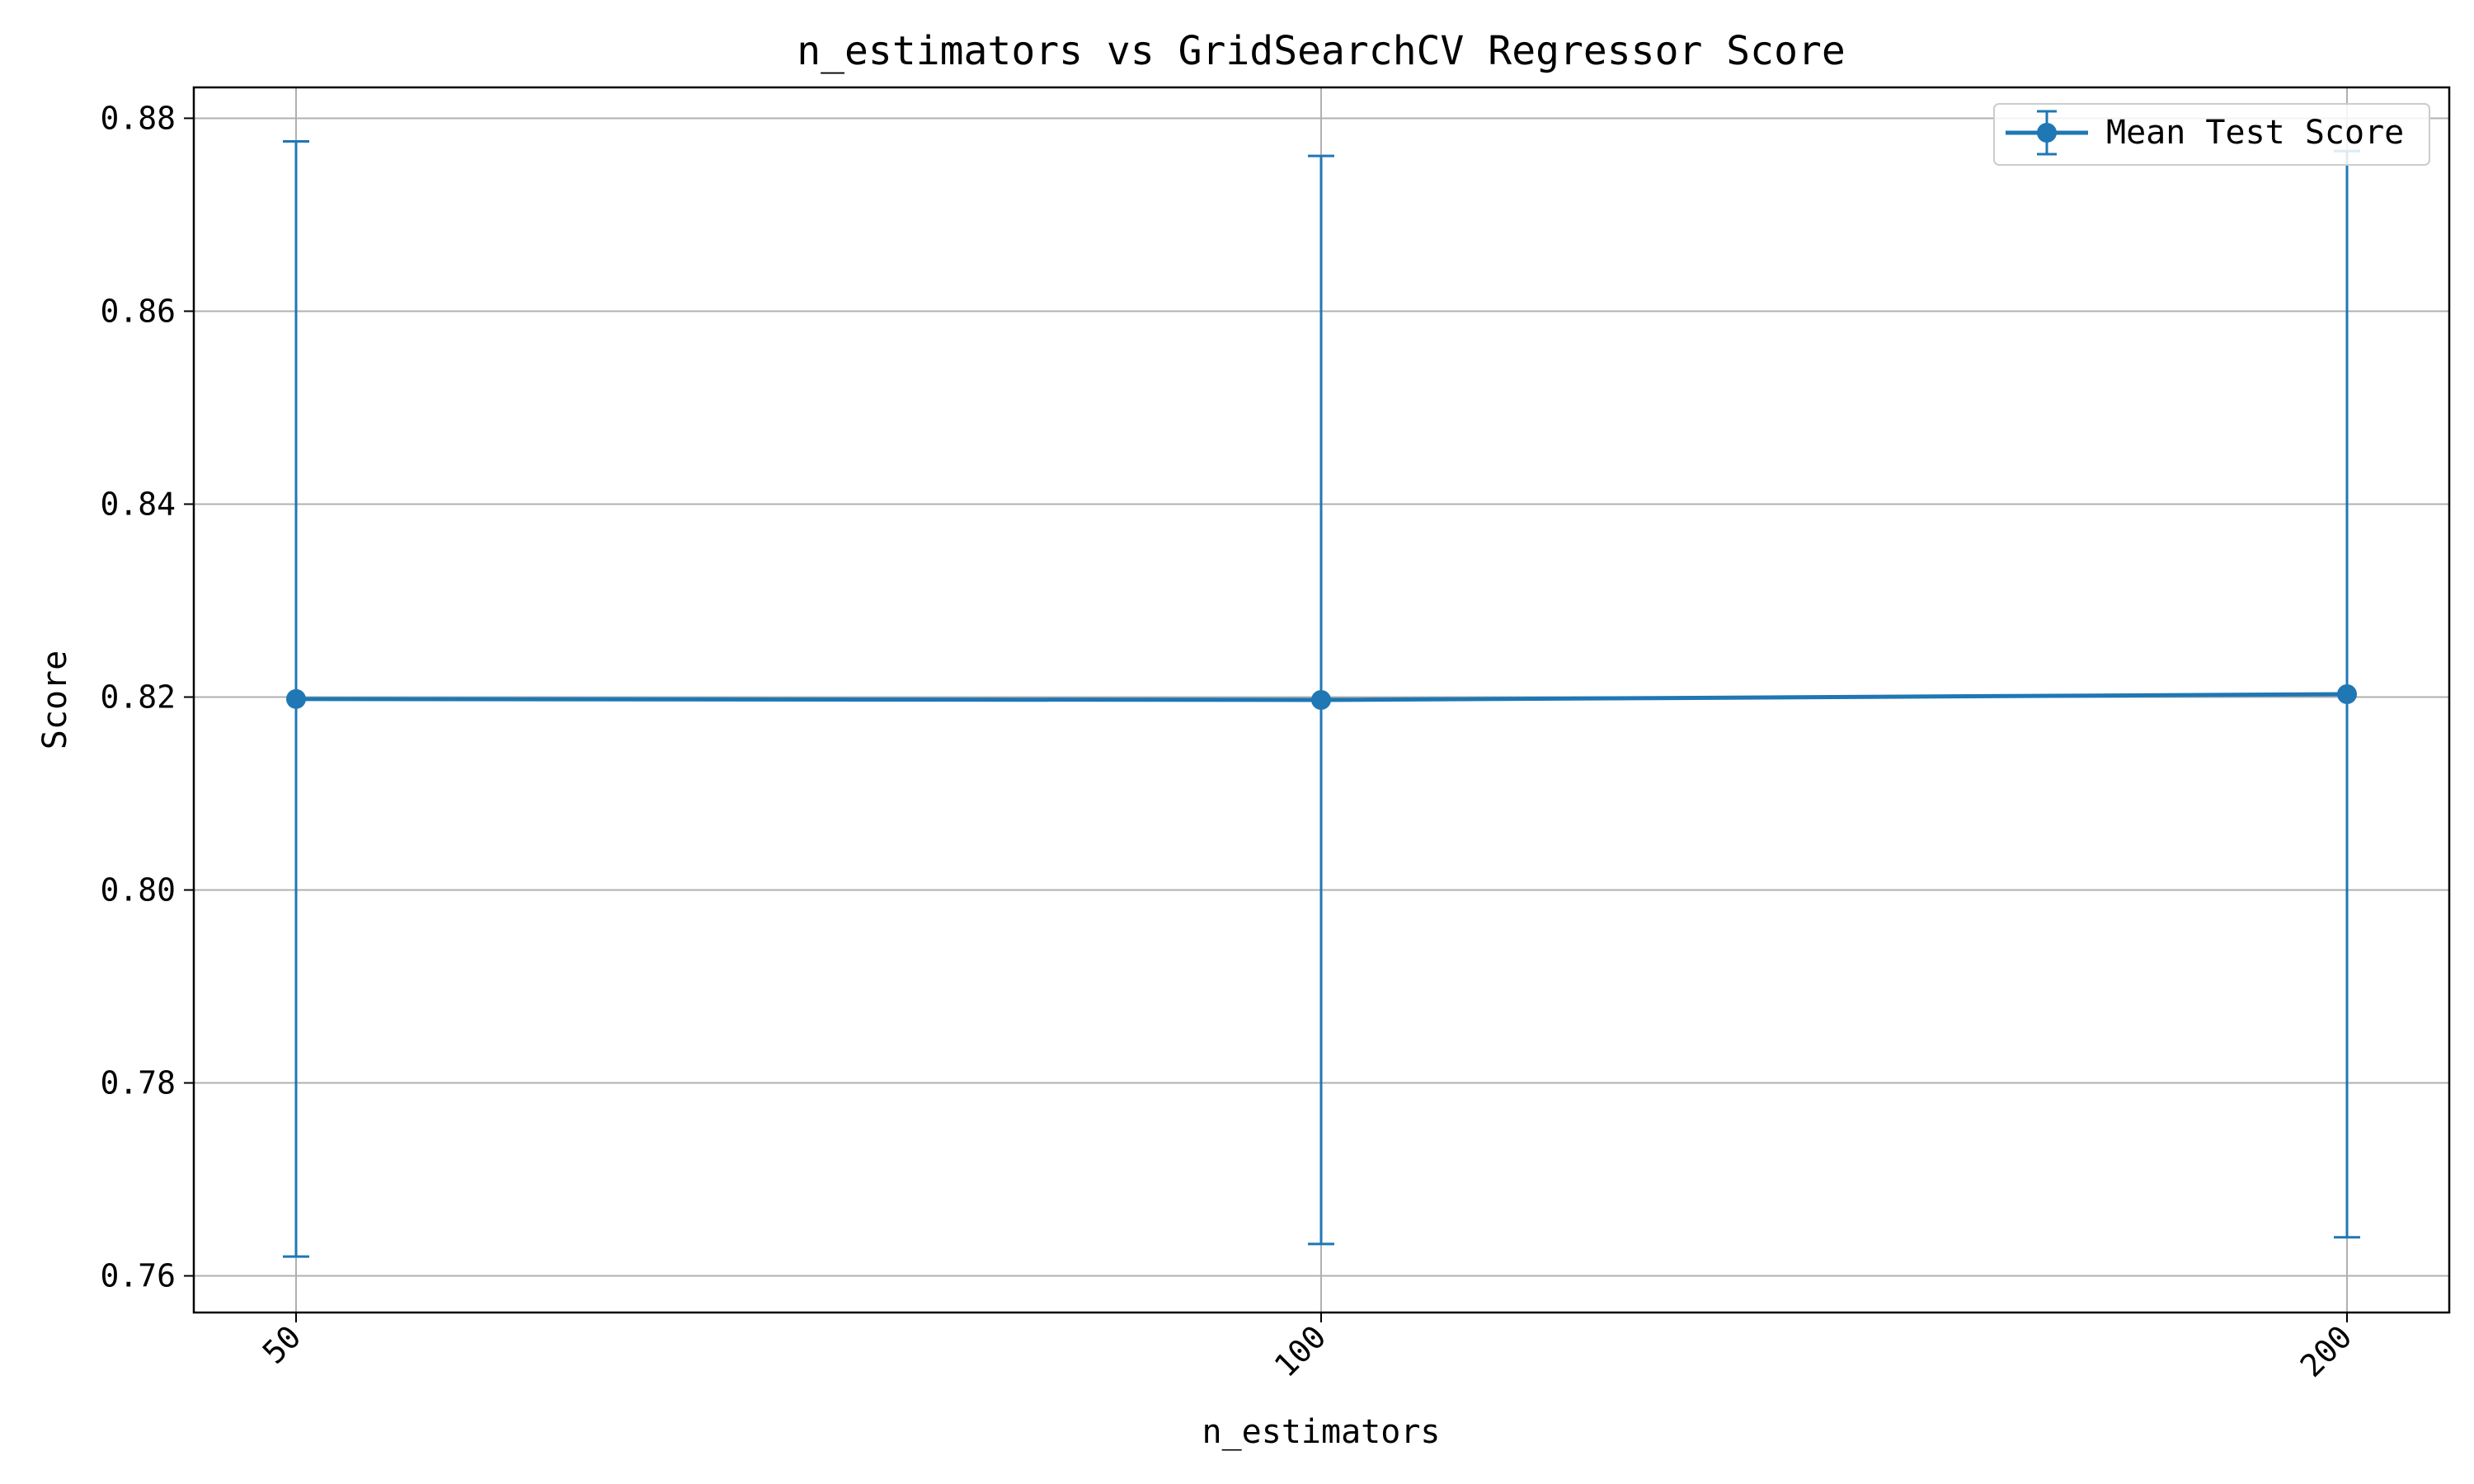  I want to click on series-mean-test-score, so click(1321, 696).